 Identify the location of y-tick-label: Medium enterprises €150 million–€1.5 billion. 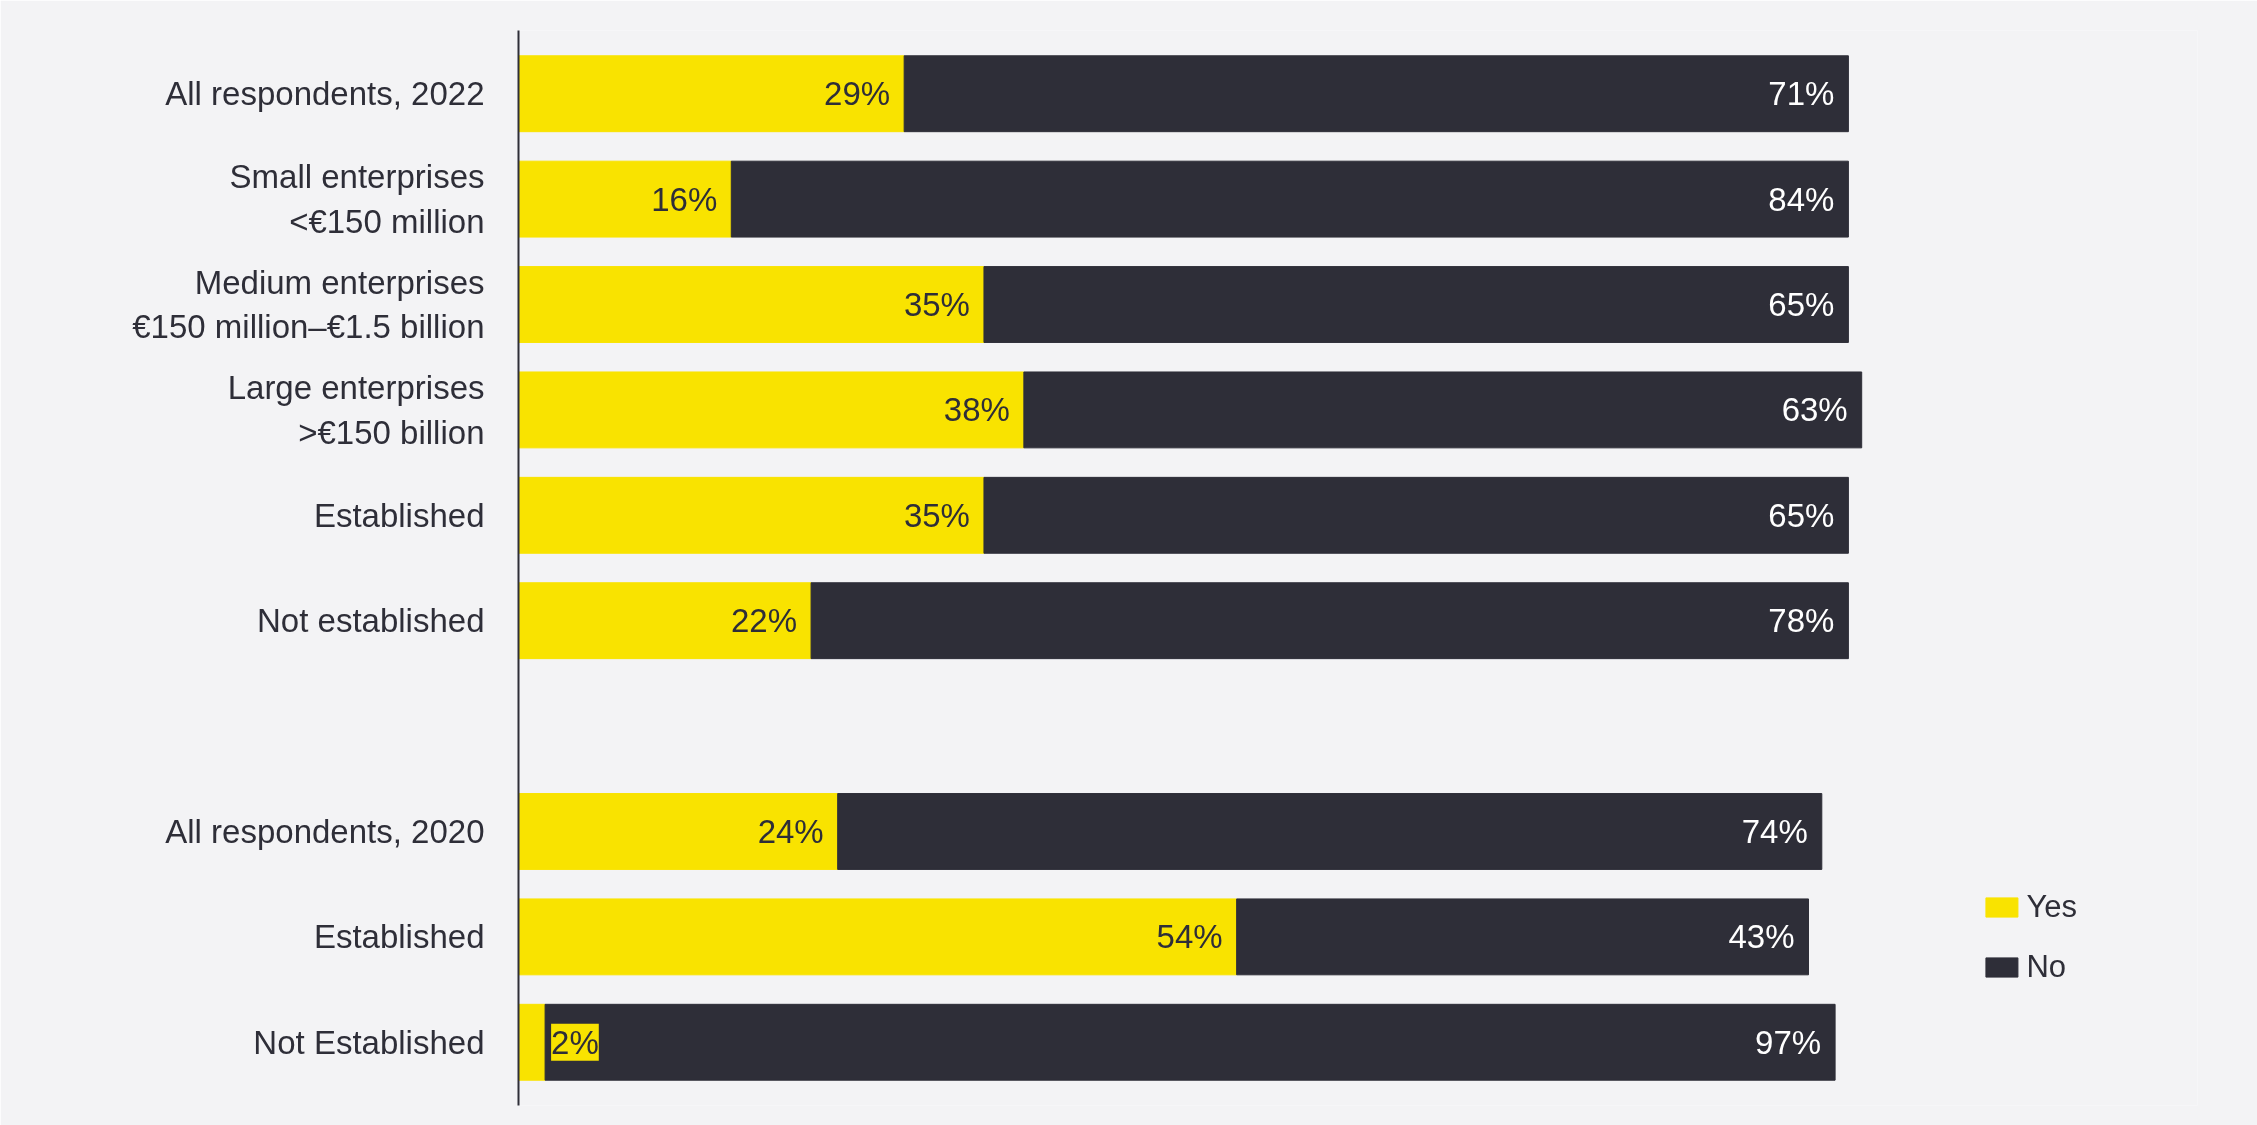
(308, 304).